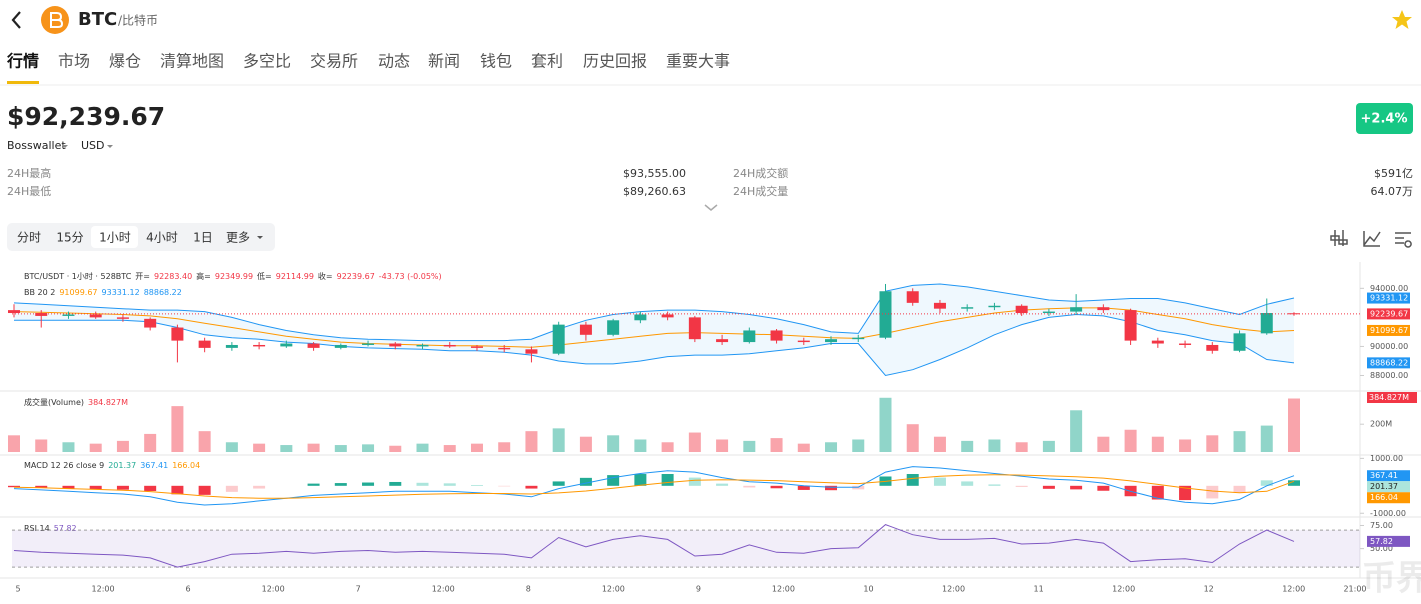 This screenshot has height=604, width=1421. Describe the element at coordinates (121, 292) in the screenshot. I see `legend-item: 93331.12` at that location.